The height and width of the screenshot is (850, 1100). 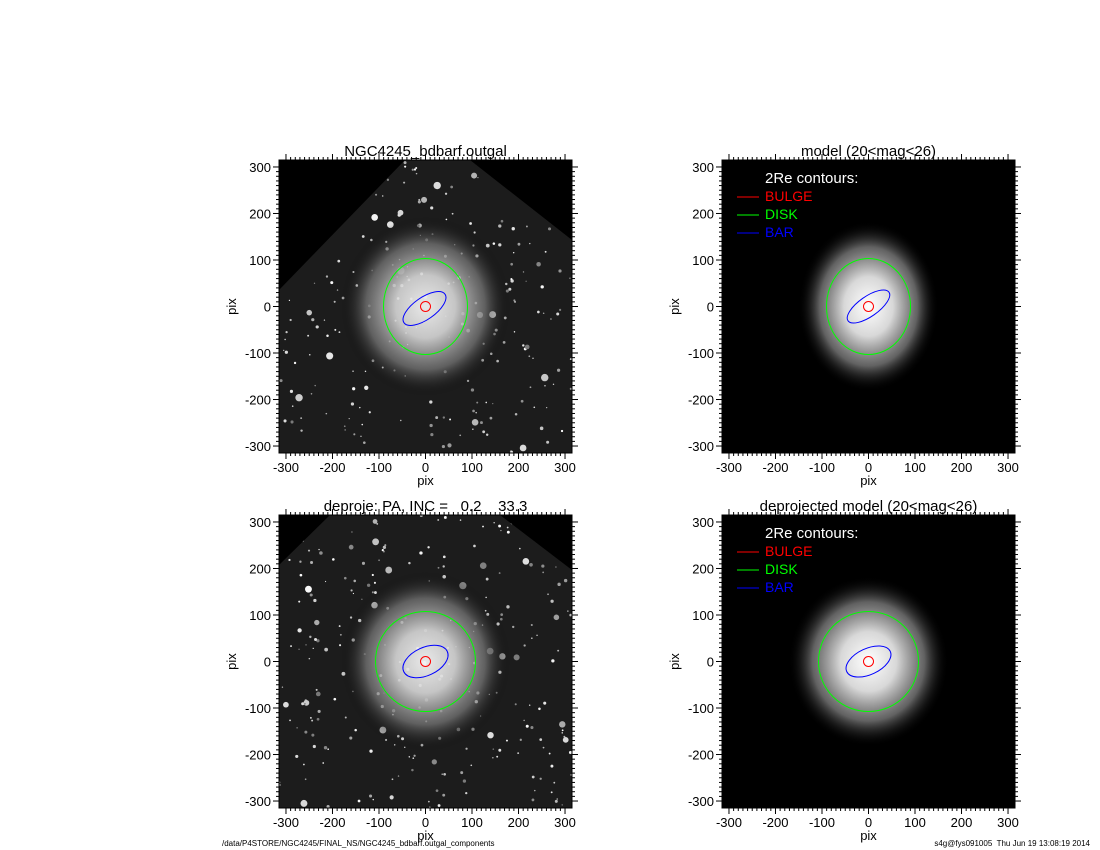 What do you see at coordinates (781, 214) in the screenshot?
I see `legend-label: DISK` at bounding box center [781, 214].